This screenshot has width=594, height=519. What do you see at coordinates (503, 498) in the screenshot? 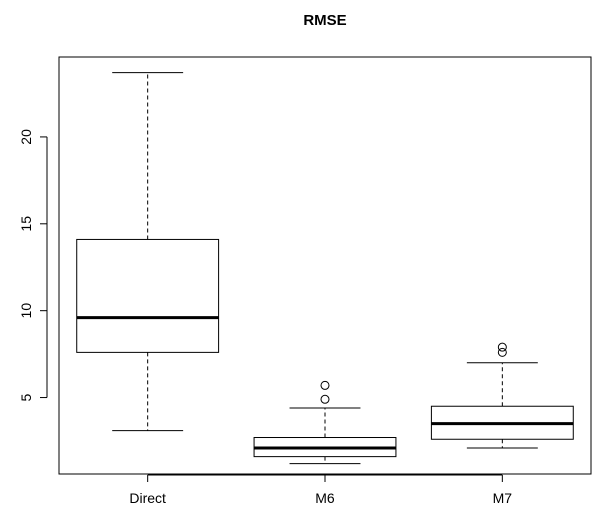
I see `x-tick-label: M7` at bounding box center [503, 498].